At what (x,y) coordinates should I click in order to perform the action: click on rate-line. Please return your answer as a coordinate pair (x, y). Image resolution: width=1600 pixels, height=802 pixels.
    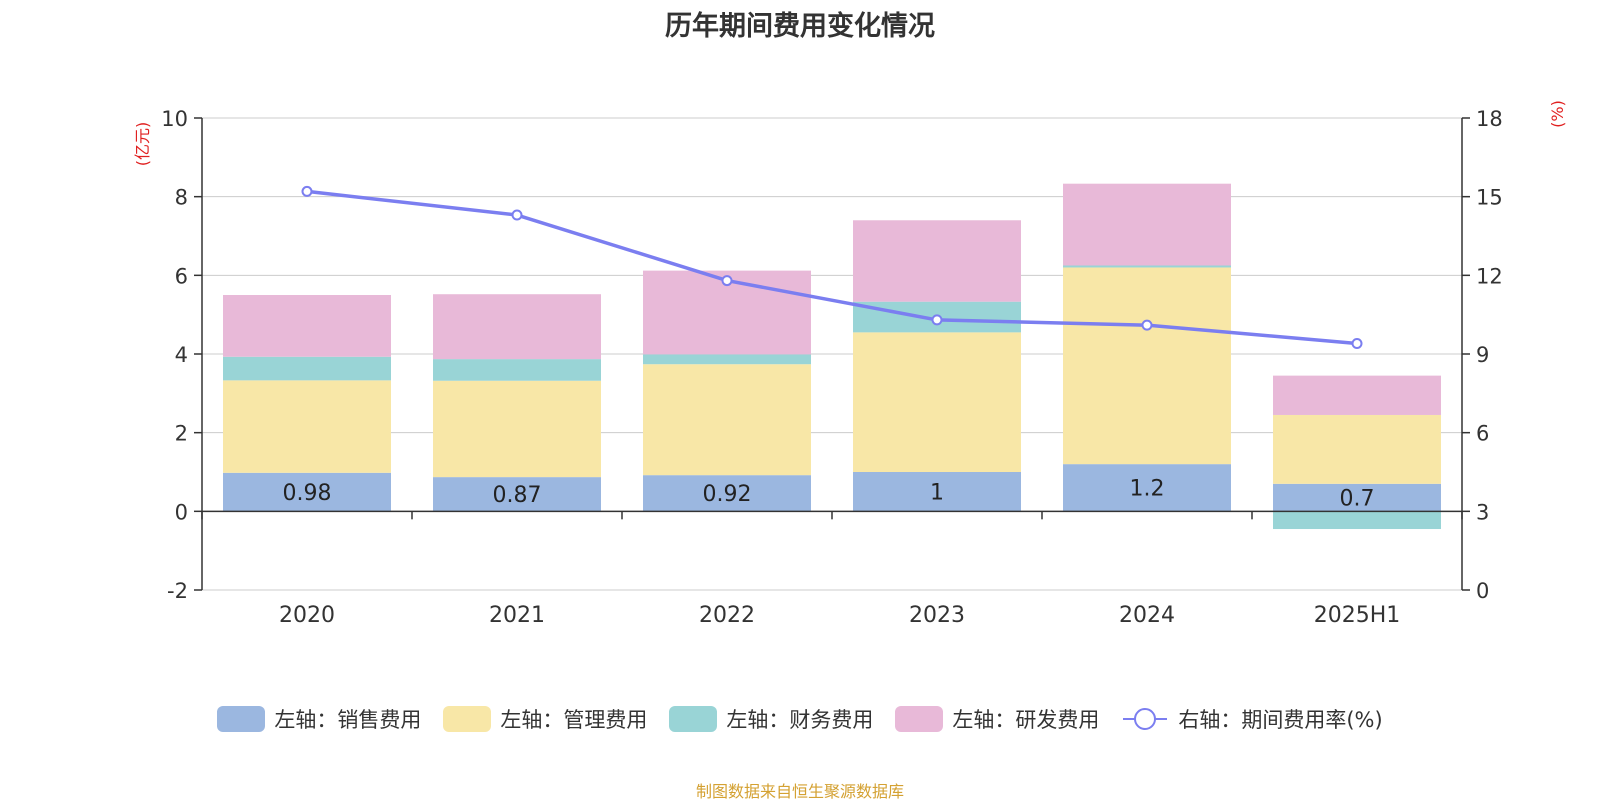
    Looking at the image, I should click on (832, 267).